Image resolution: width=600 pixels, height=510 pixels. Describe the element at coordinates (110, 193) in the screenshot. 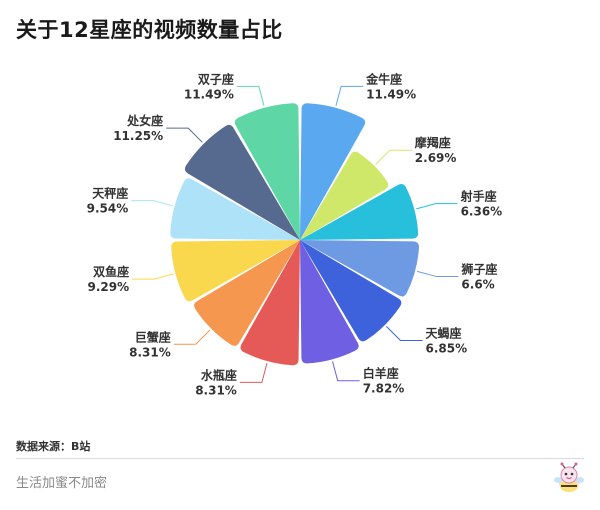

I see `slice-name-label: 天秤座` at that location.